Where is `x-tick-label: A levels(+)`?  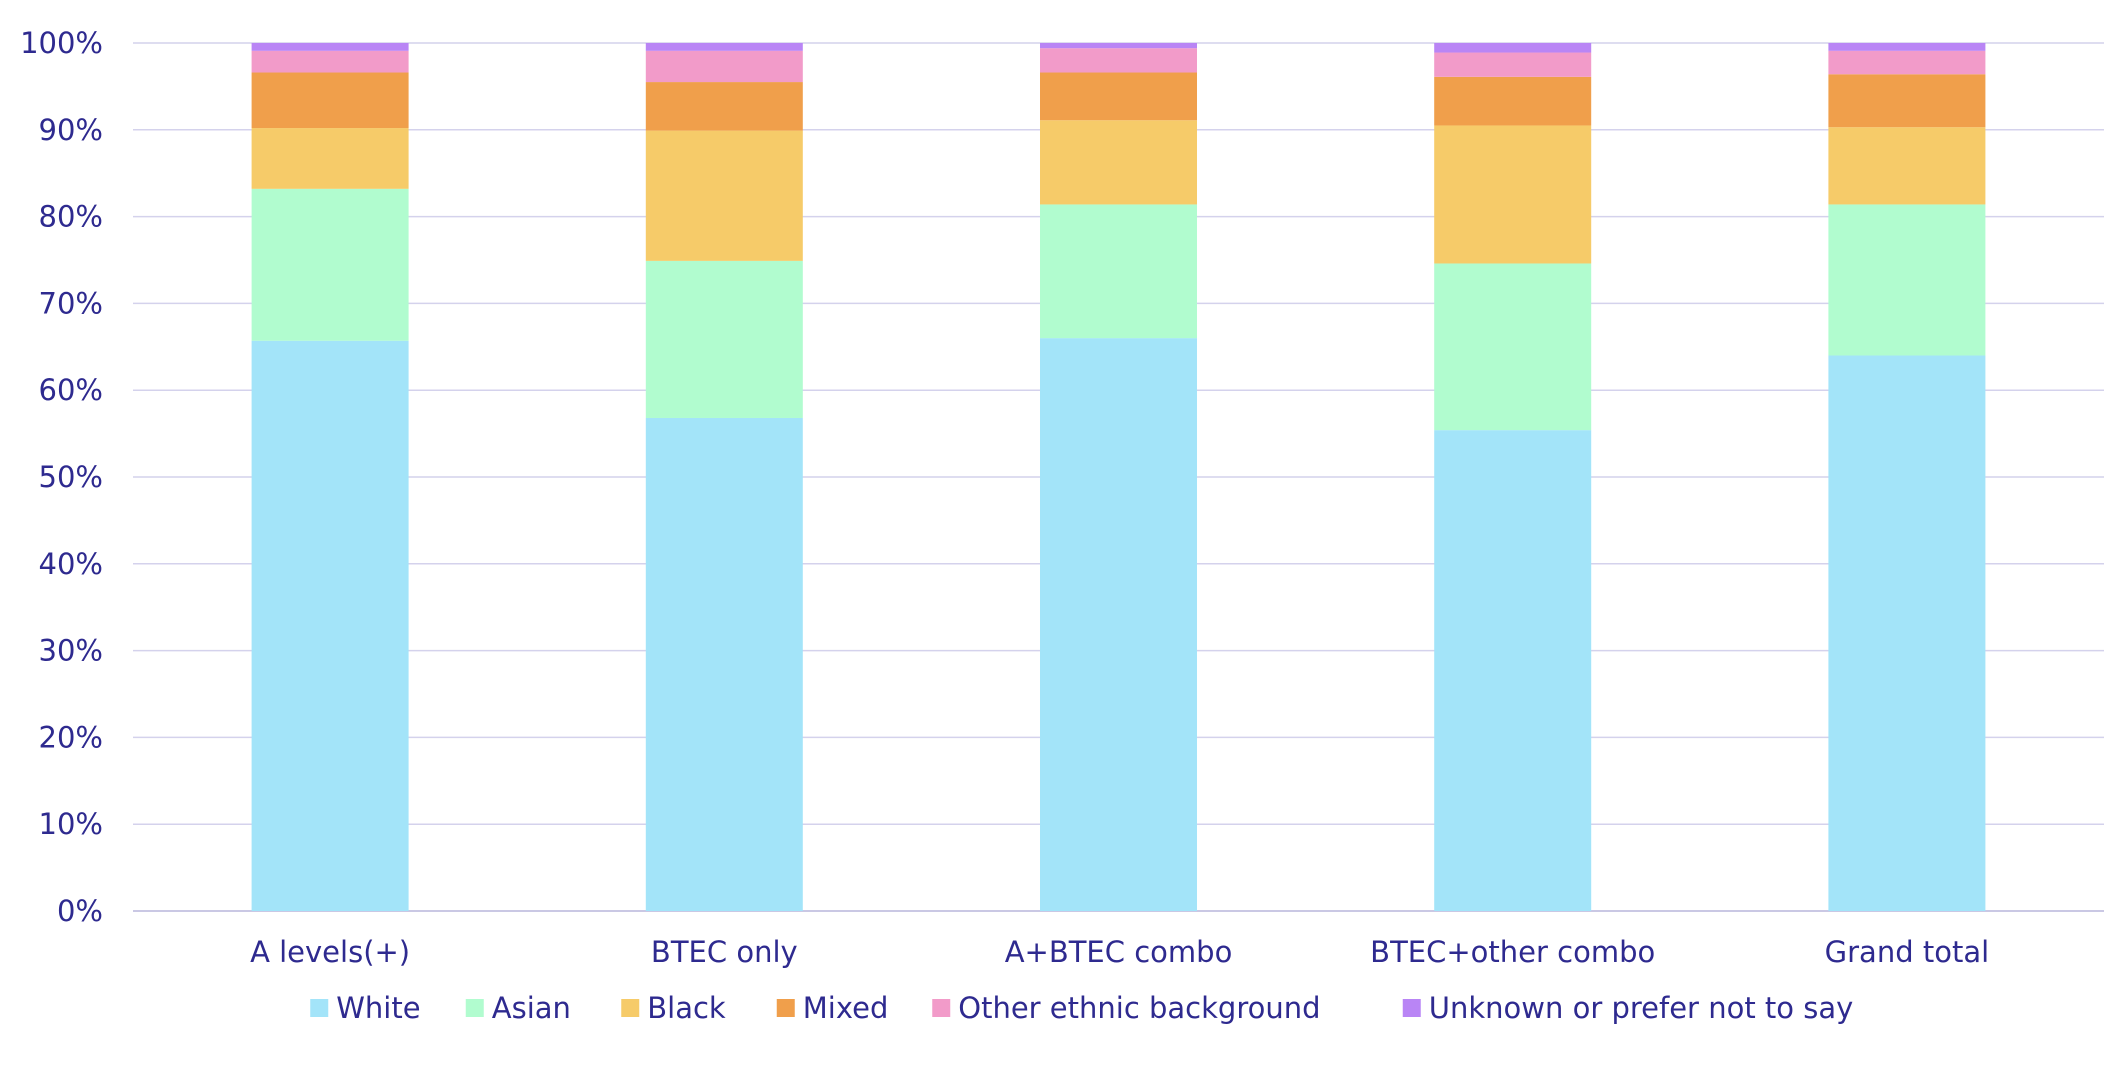 x-tick-label: A levels(+) is located at coordinates (330, 952).